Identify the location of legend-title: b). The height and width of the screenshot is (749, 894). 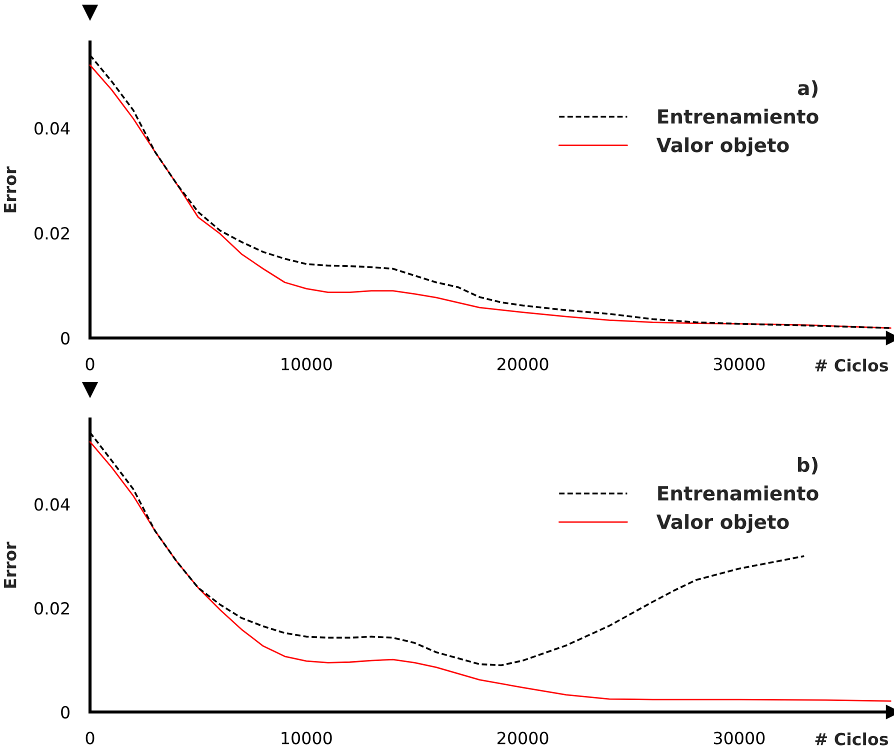
(808, 465).